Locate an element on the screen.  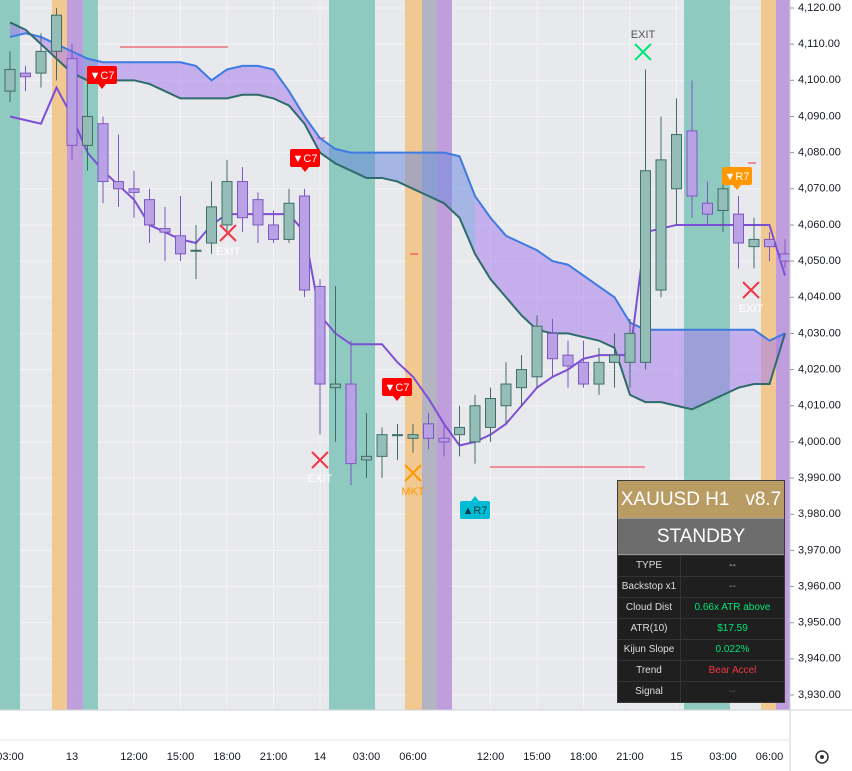
panel-row: Signal -- is located at coordinates (701, 691).